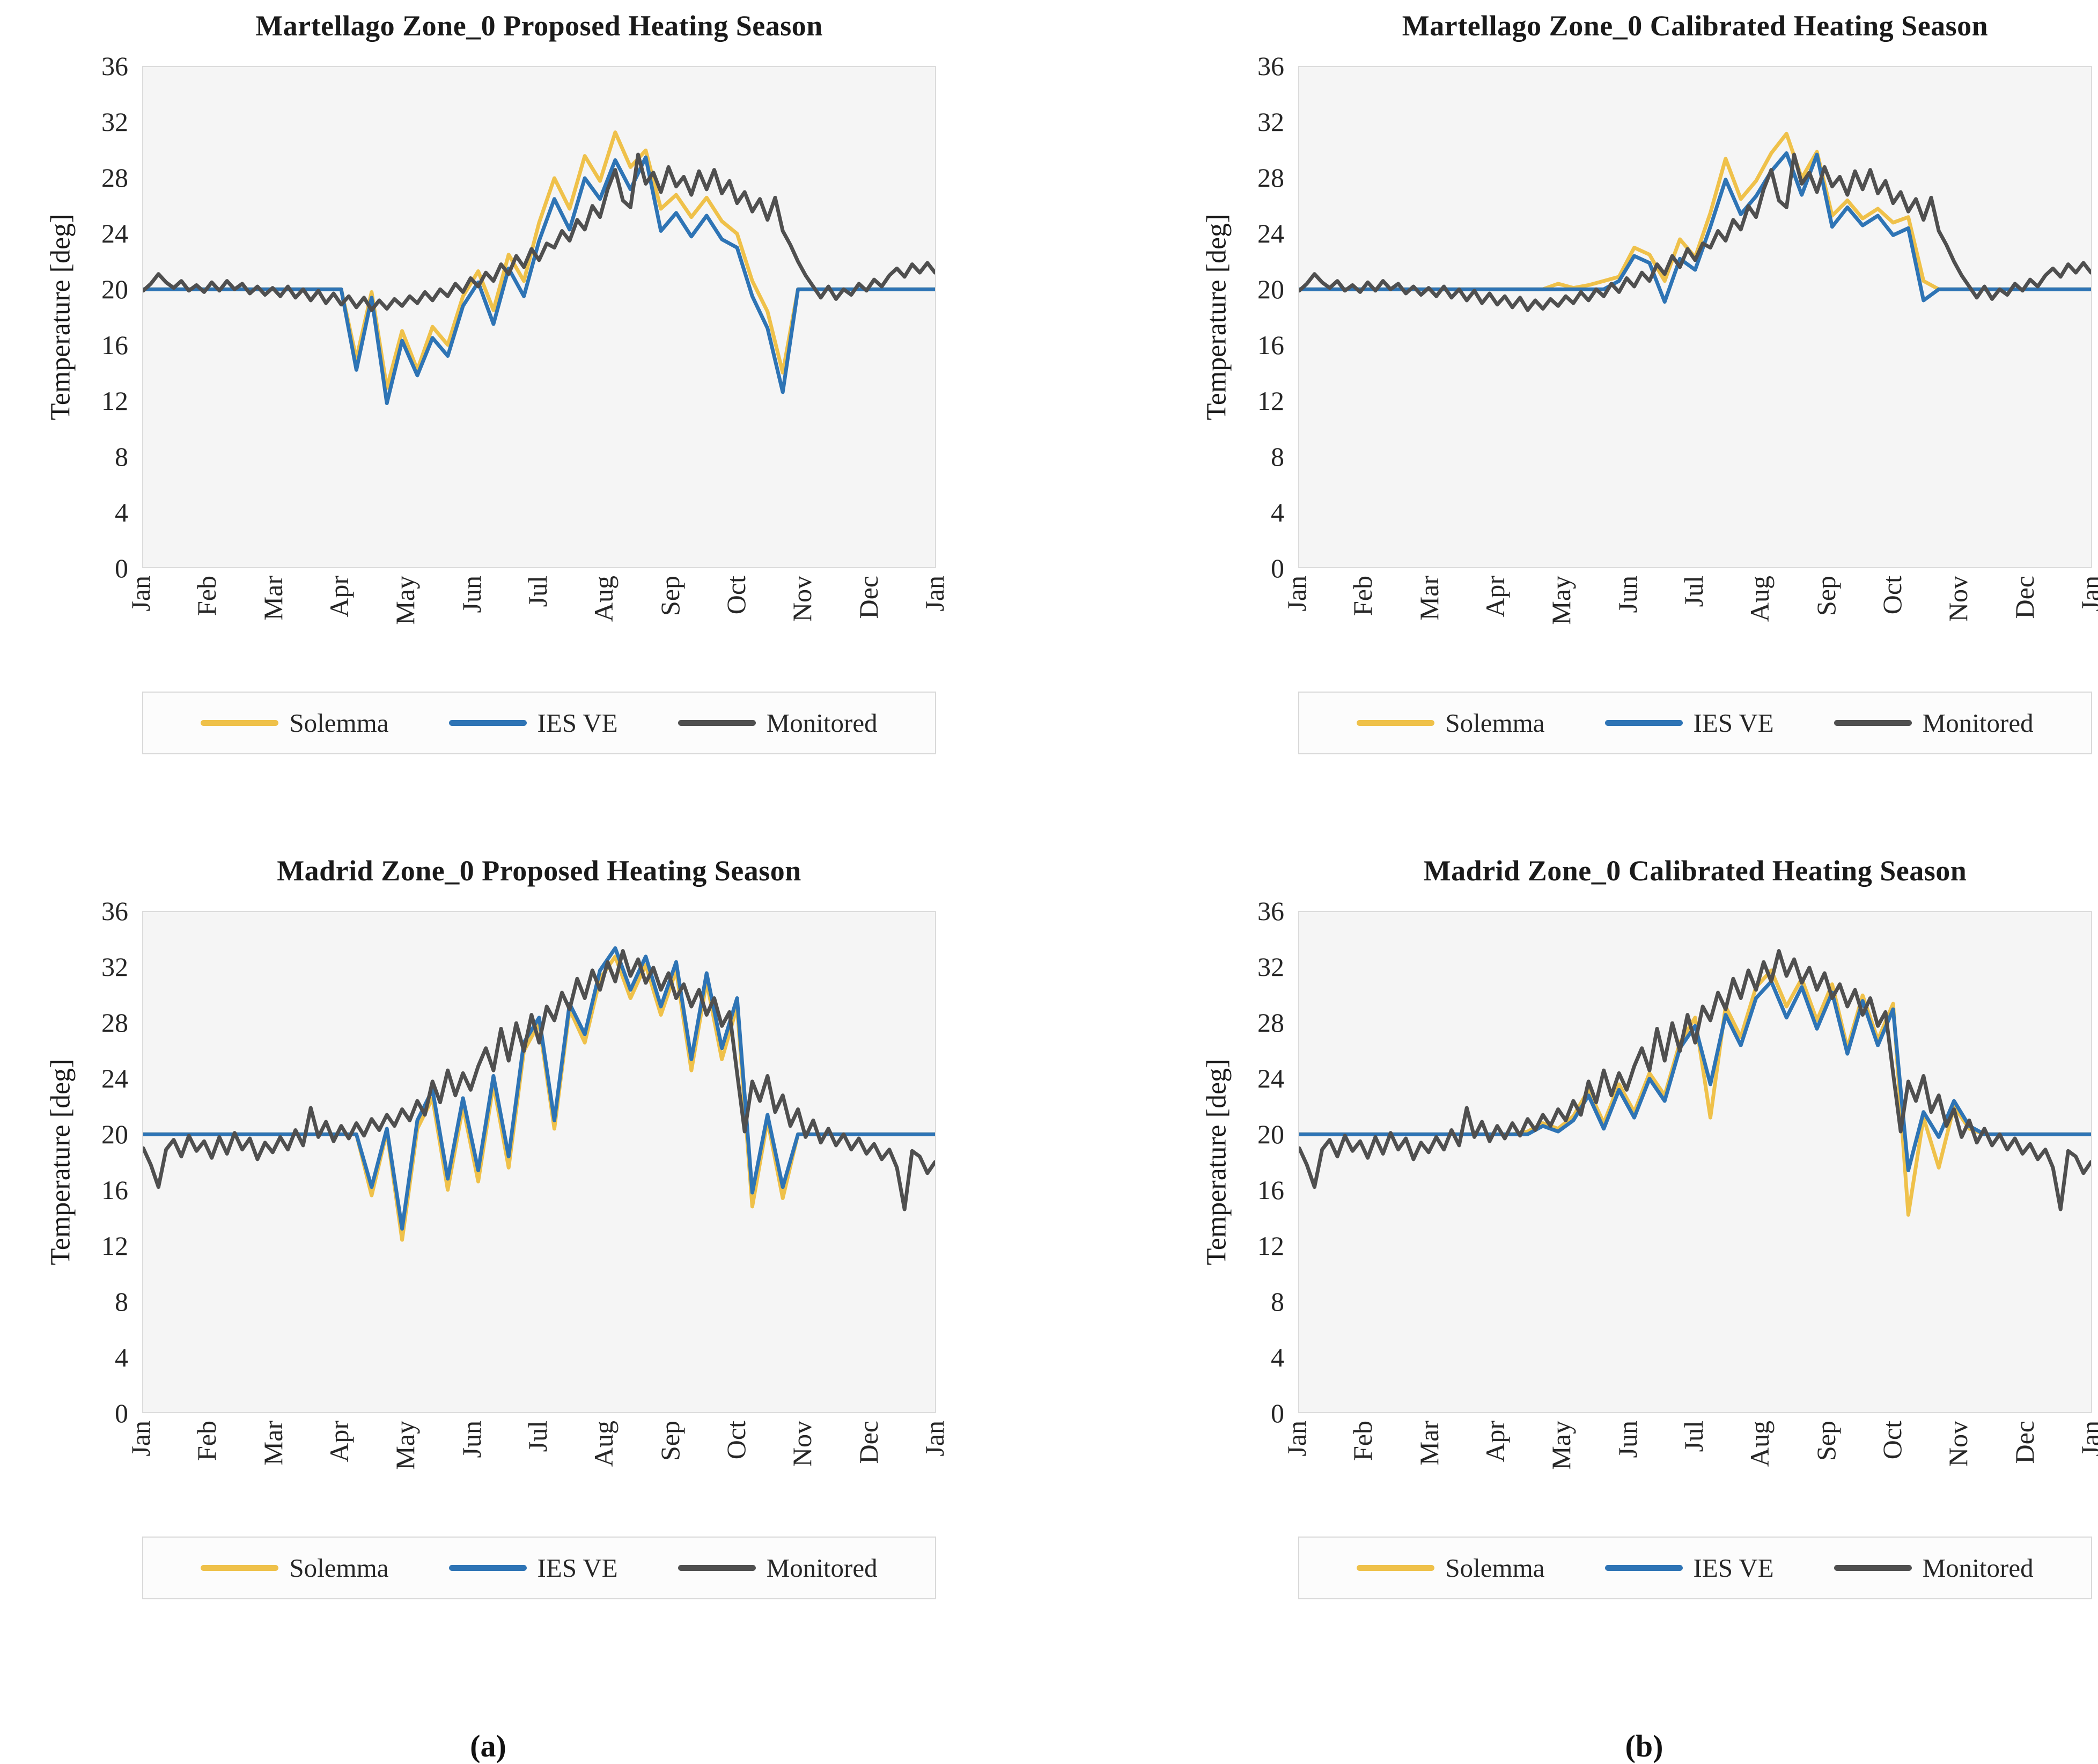 This screenshot has height=1764, width=2098. Describe the element at coordinates (272, 1442) in the screenshot. I see `x-tick-label: Mar` at that location.